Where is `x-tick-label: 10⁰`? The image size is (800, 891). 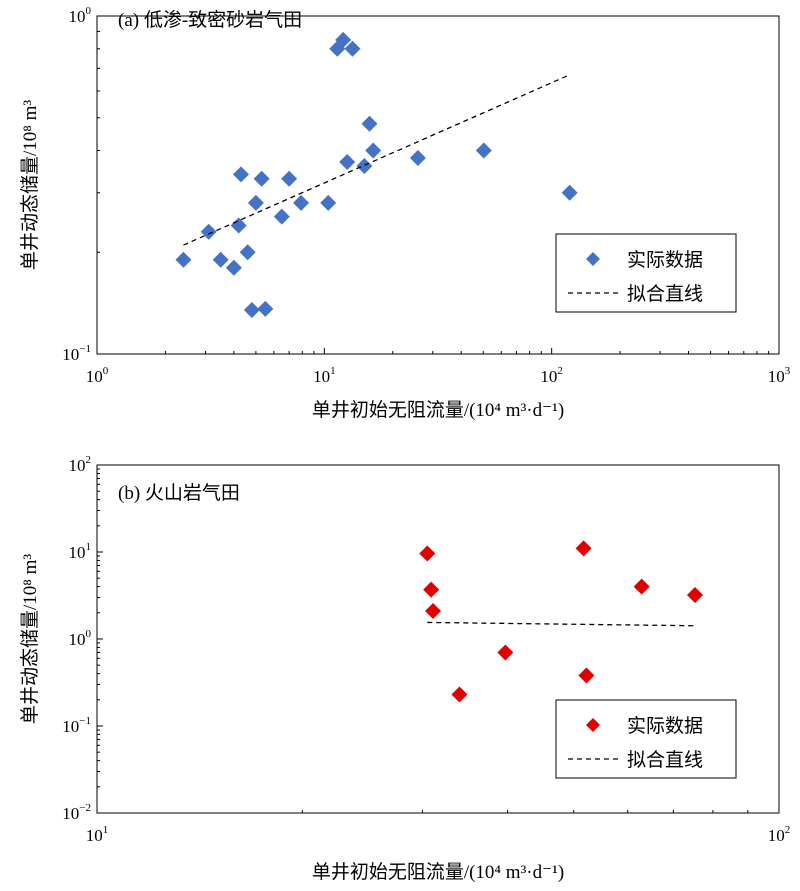 x-tick-label: 10⁰ is located at coordinates (97, 375).